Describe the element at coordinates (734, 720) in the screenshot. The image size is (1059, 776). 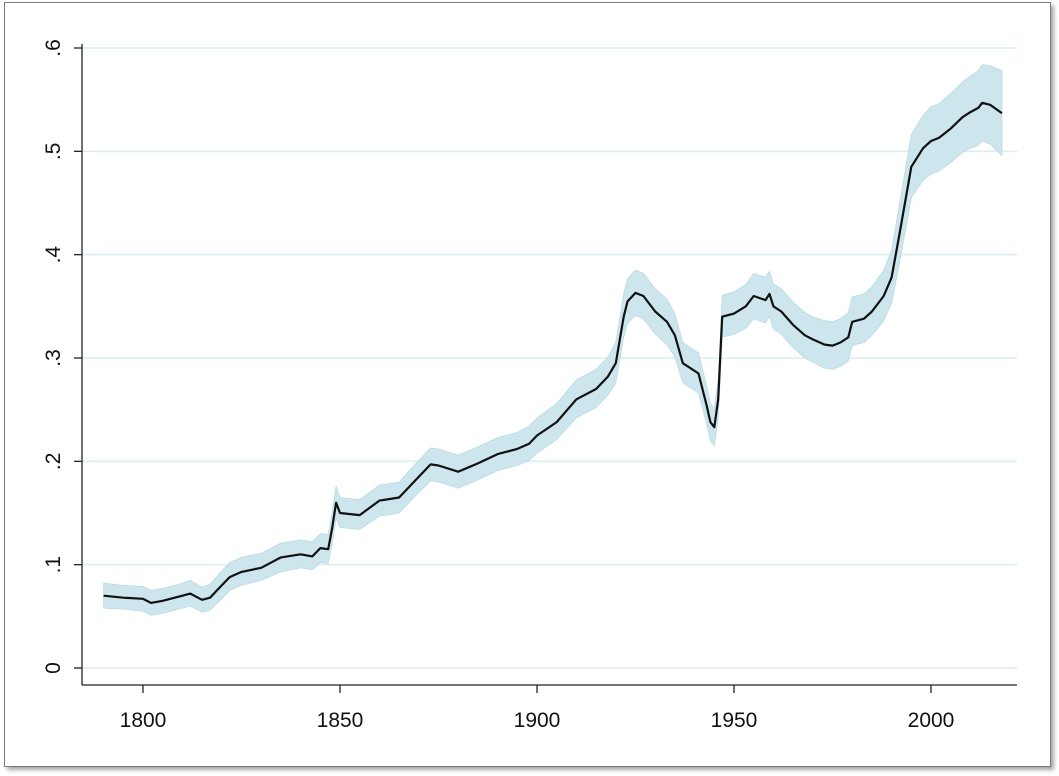
I see `x-tick-label-3: 1950` at that location.